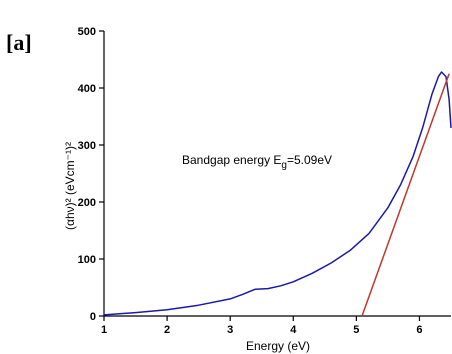 This screenshot has width=452, height=354. What do you see at coordinates (87, 32) in the screenshot?
I see `y-tick-label: 500` at bounding box center [87, 32].